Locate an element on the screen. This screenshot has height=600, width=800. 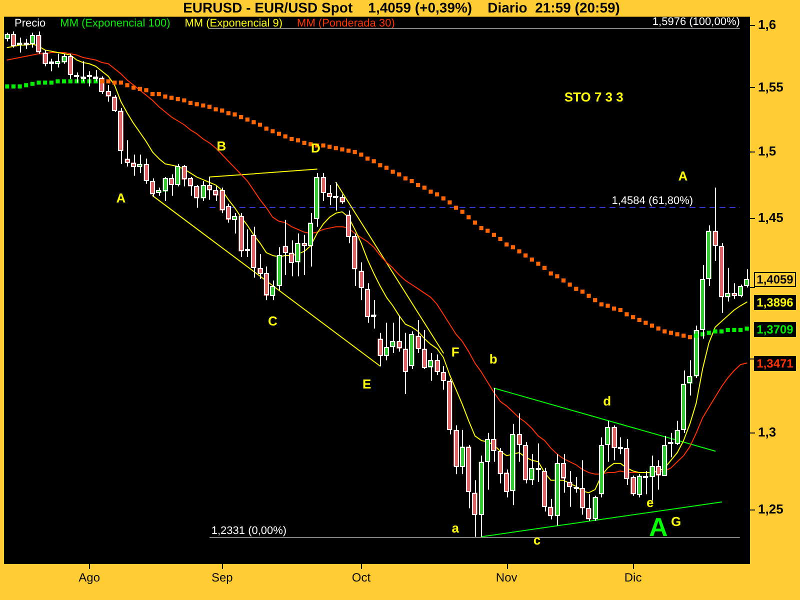
annotation: D is located at coordinates (315, 148).